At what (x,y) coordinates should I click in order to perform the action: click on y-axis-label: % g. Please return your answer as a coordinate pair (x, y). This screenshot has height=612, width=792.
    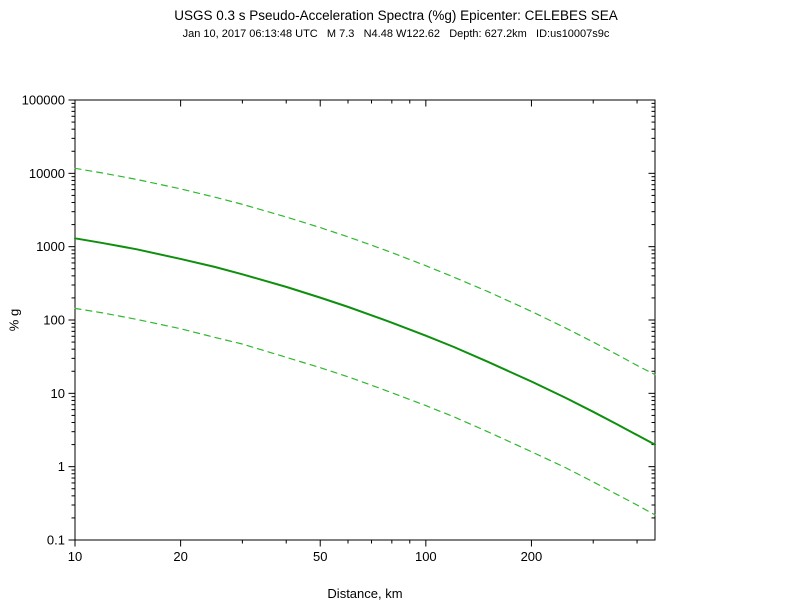
    Looking at the image, I should click on (14, 320).